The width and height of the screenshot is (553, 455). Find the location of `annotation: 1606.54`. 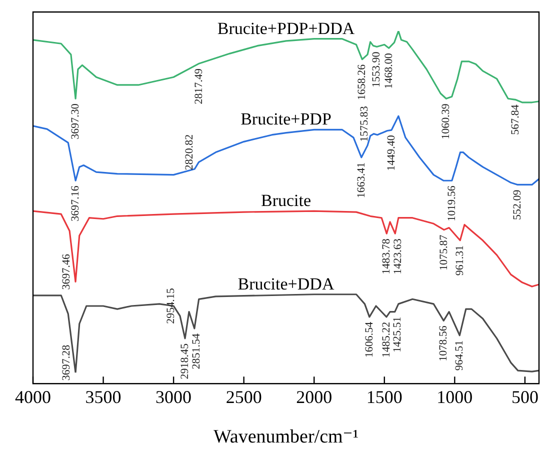

annotation: 1606.54 is located at coordinates (369, 339).